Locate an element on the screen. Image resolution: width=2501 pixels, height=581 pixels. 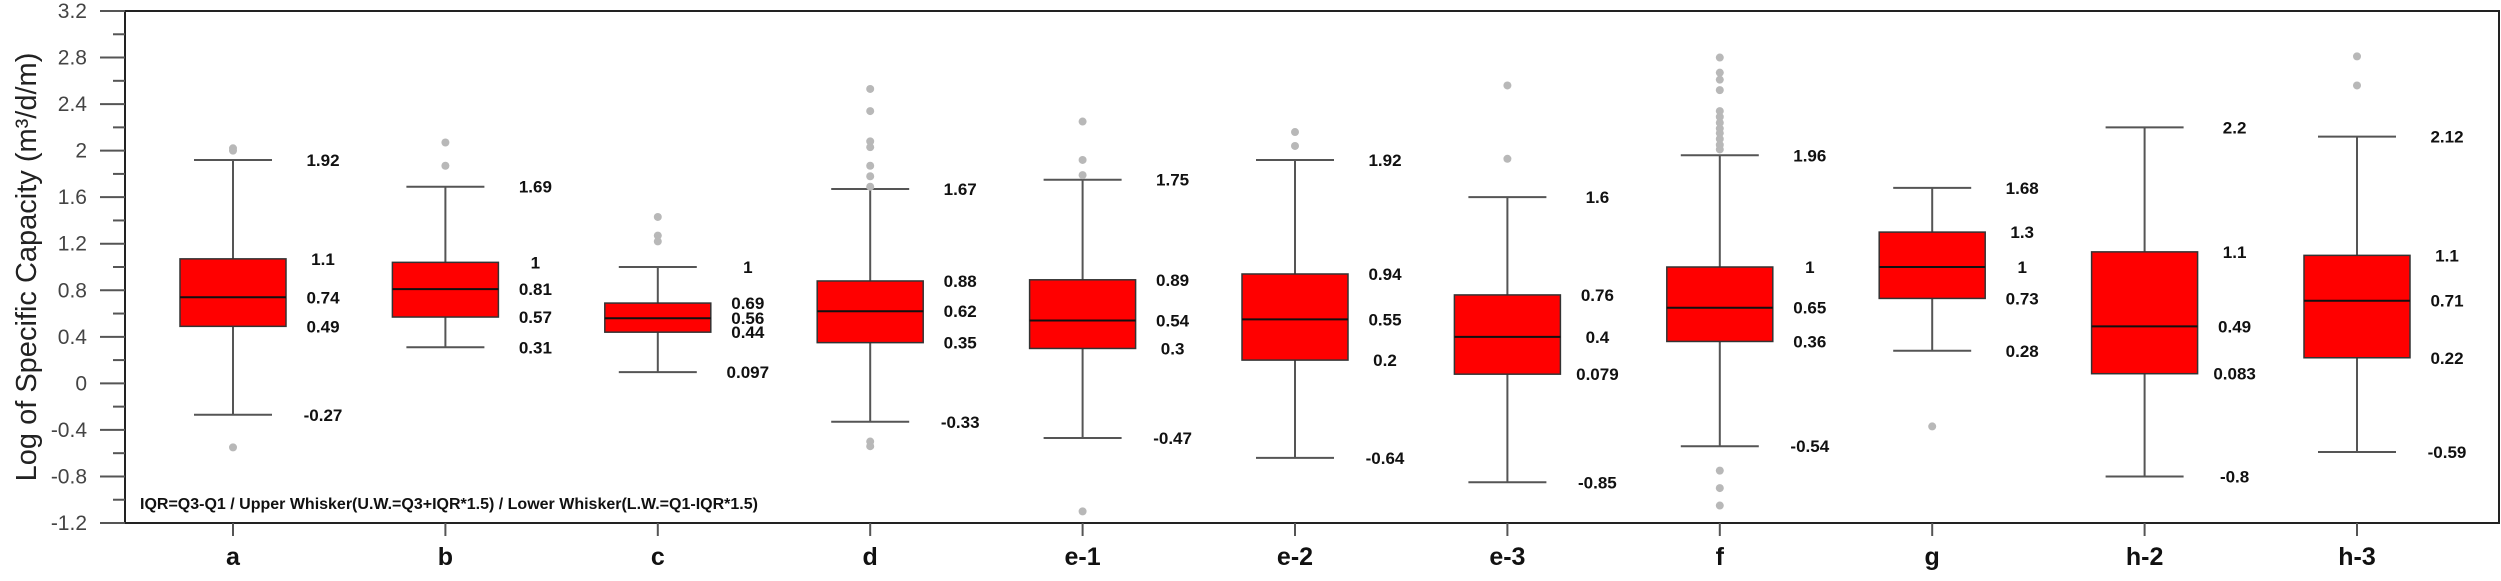
q1-label: 0.49 is located at coordinates (322, 326).